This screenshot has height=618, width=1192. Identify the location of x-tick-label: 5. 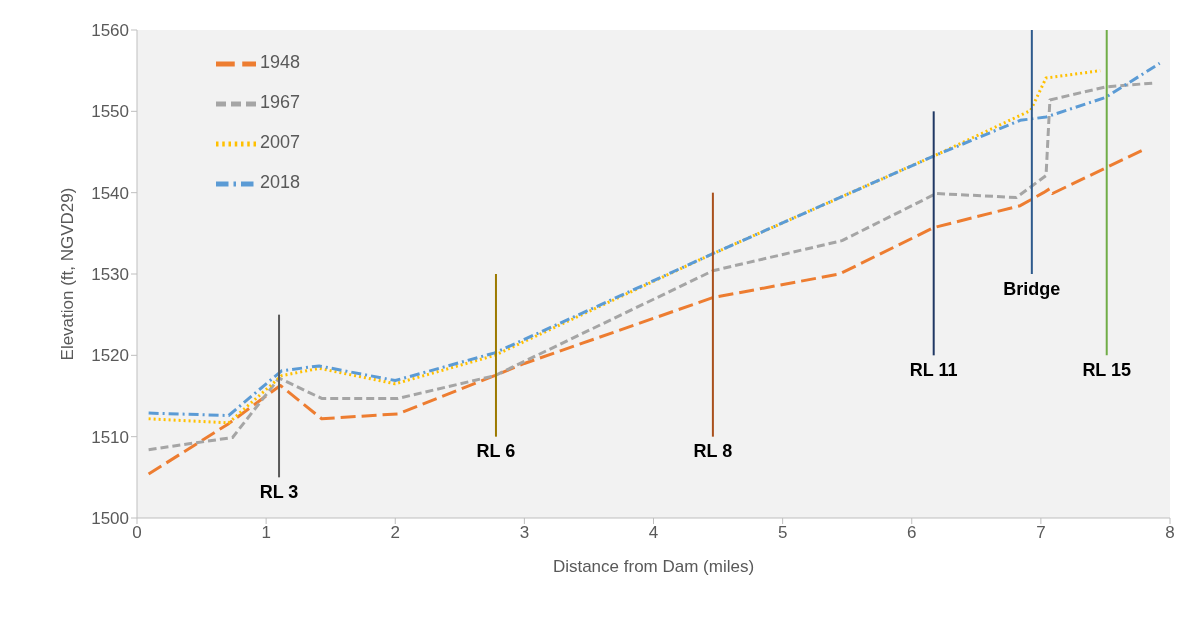
(782, 533).